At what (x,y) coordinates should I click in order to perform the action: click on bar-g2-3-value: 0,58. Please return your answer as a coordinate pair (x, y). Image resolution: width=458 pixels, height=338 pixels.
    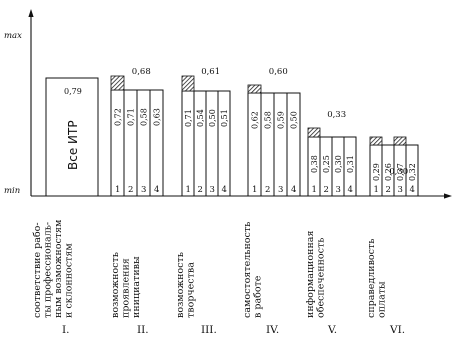
    Looking at the image, I should click on (144, 117).